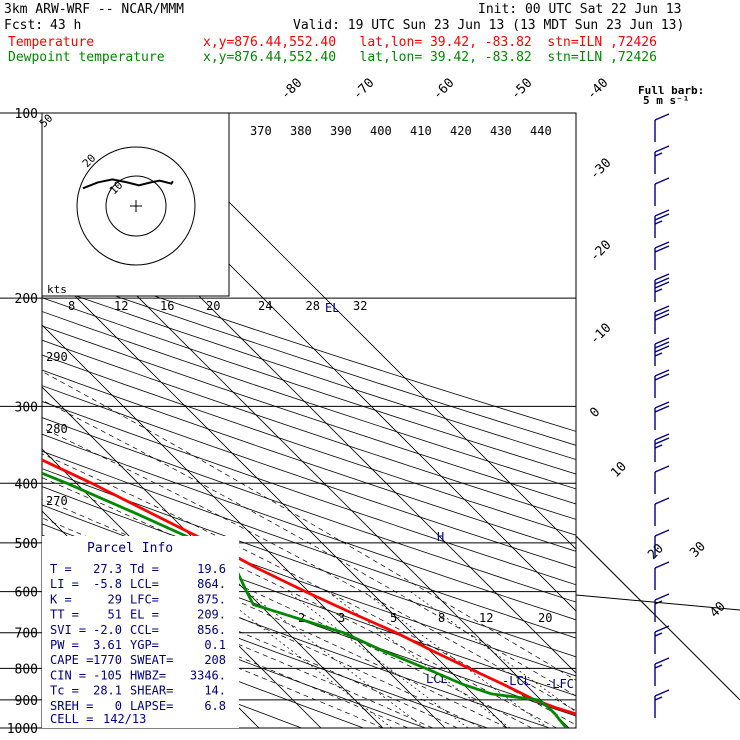 This screenshot has height=740, width=740. Describe the element at coordinates (440, 537) in the screenshot. I see `h-marker: H` at that location.